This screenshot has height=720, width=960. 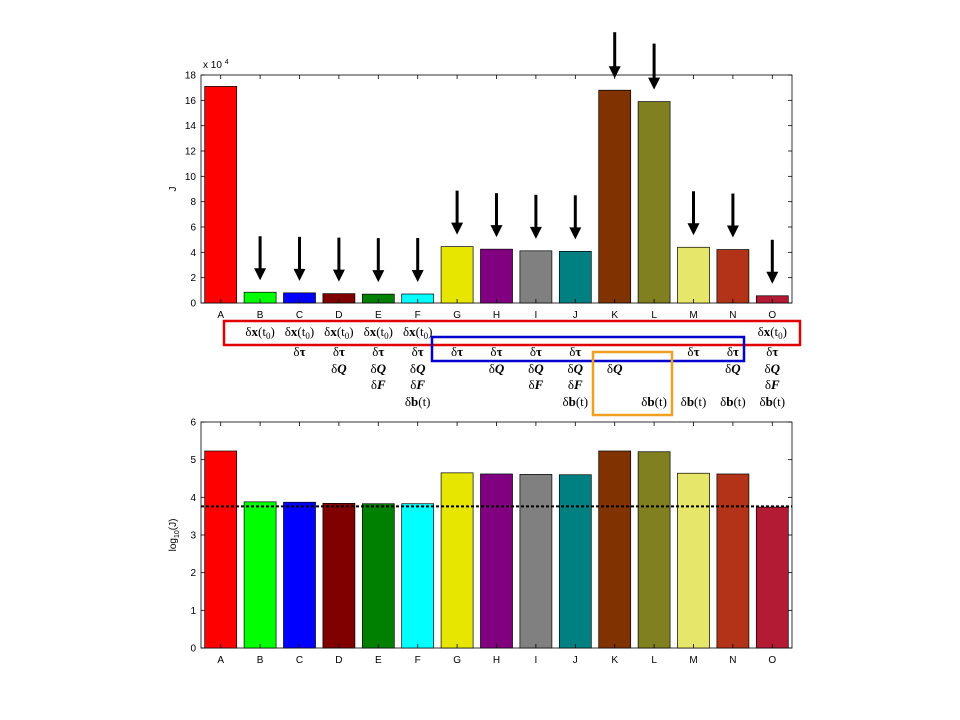 I want to click on blue-highlight-box, so click(x=588, y=349).